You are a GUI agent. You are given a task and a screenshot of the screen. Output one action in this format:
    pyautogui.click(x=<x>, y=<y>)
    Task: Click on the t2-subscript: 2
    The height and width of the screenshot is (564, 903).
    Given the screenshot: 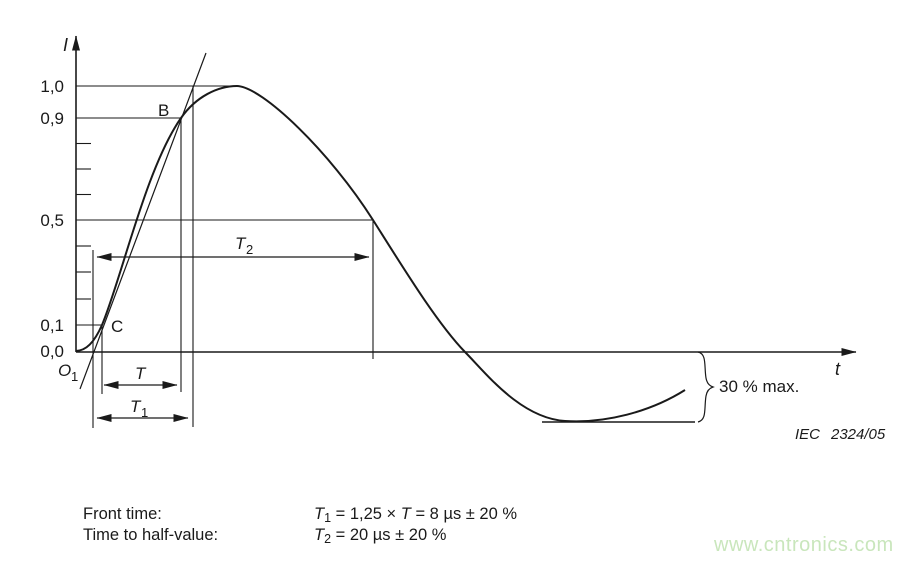 What is the action you would take?
    pyautogui.click(x=249, y=249)
    